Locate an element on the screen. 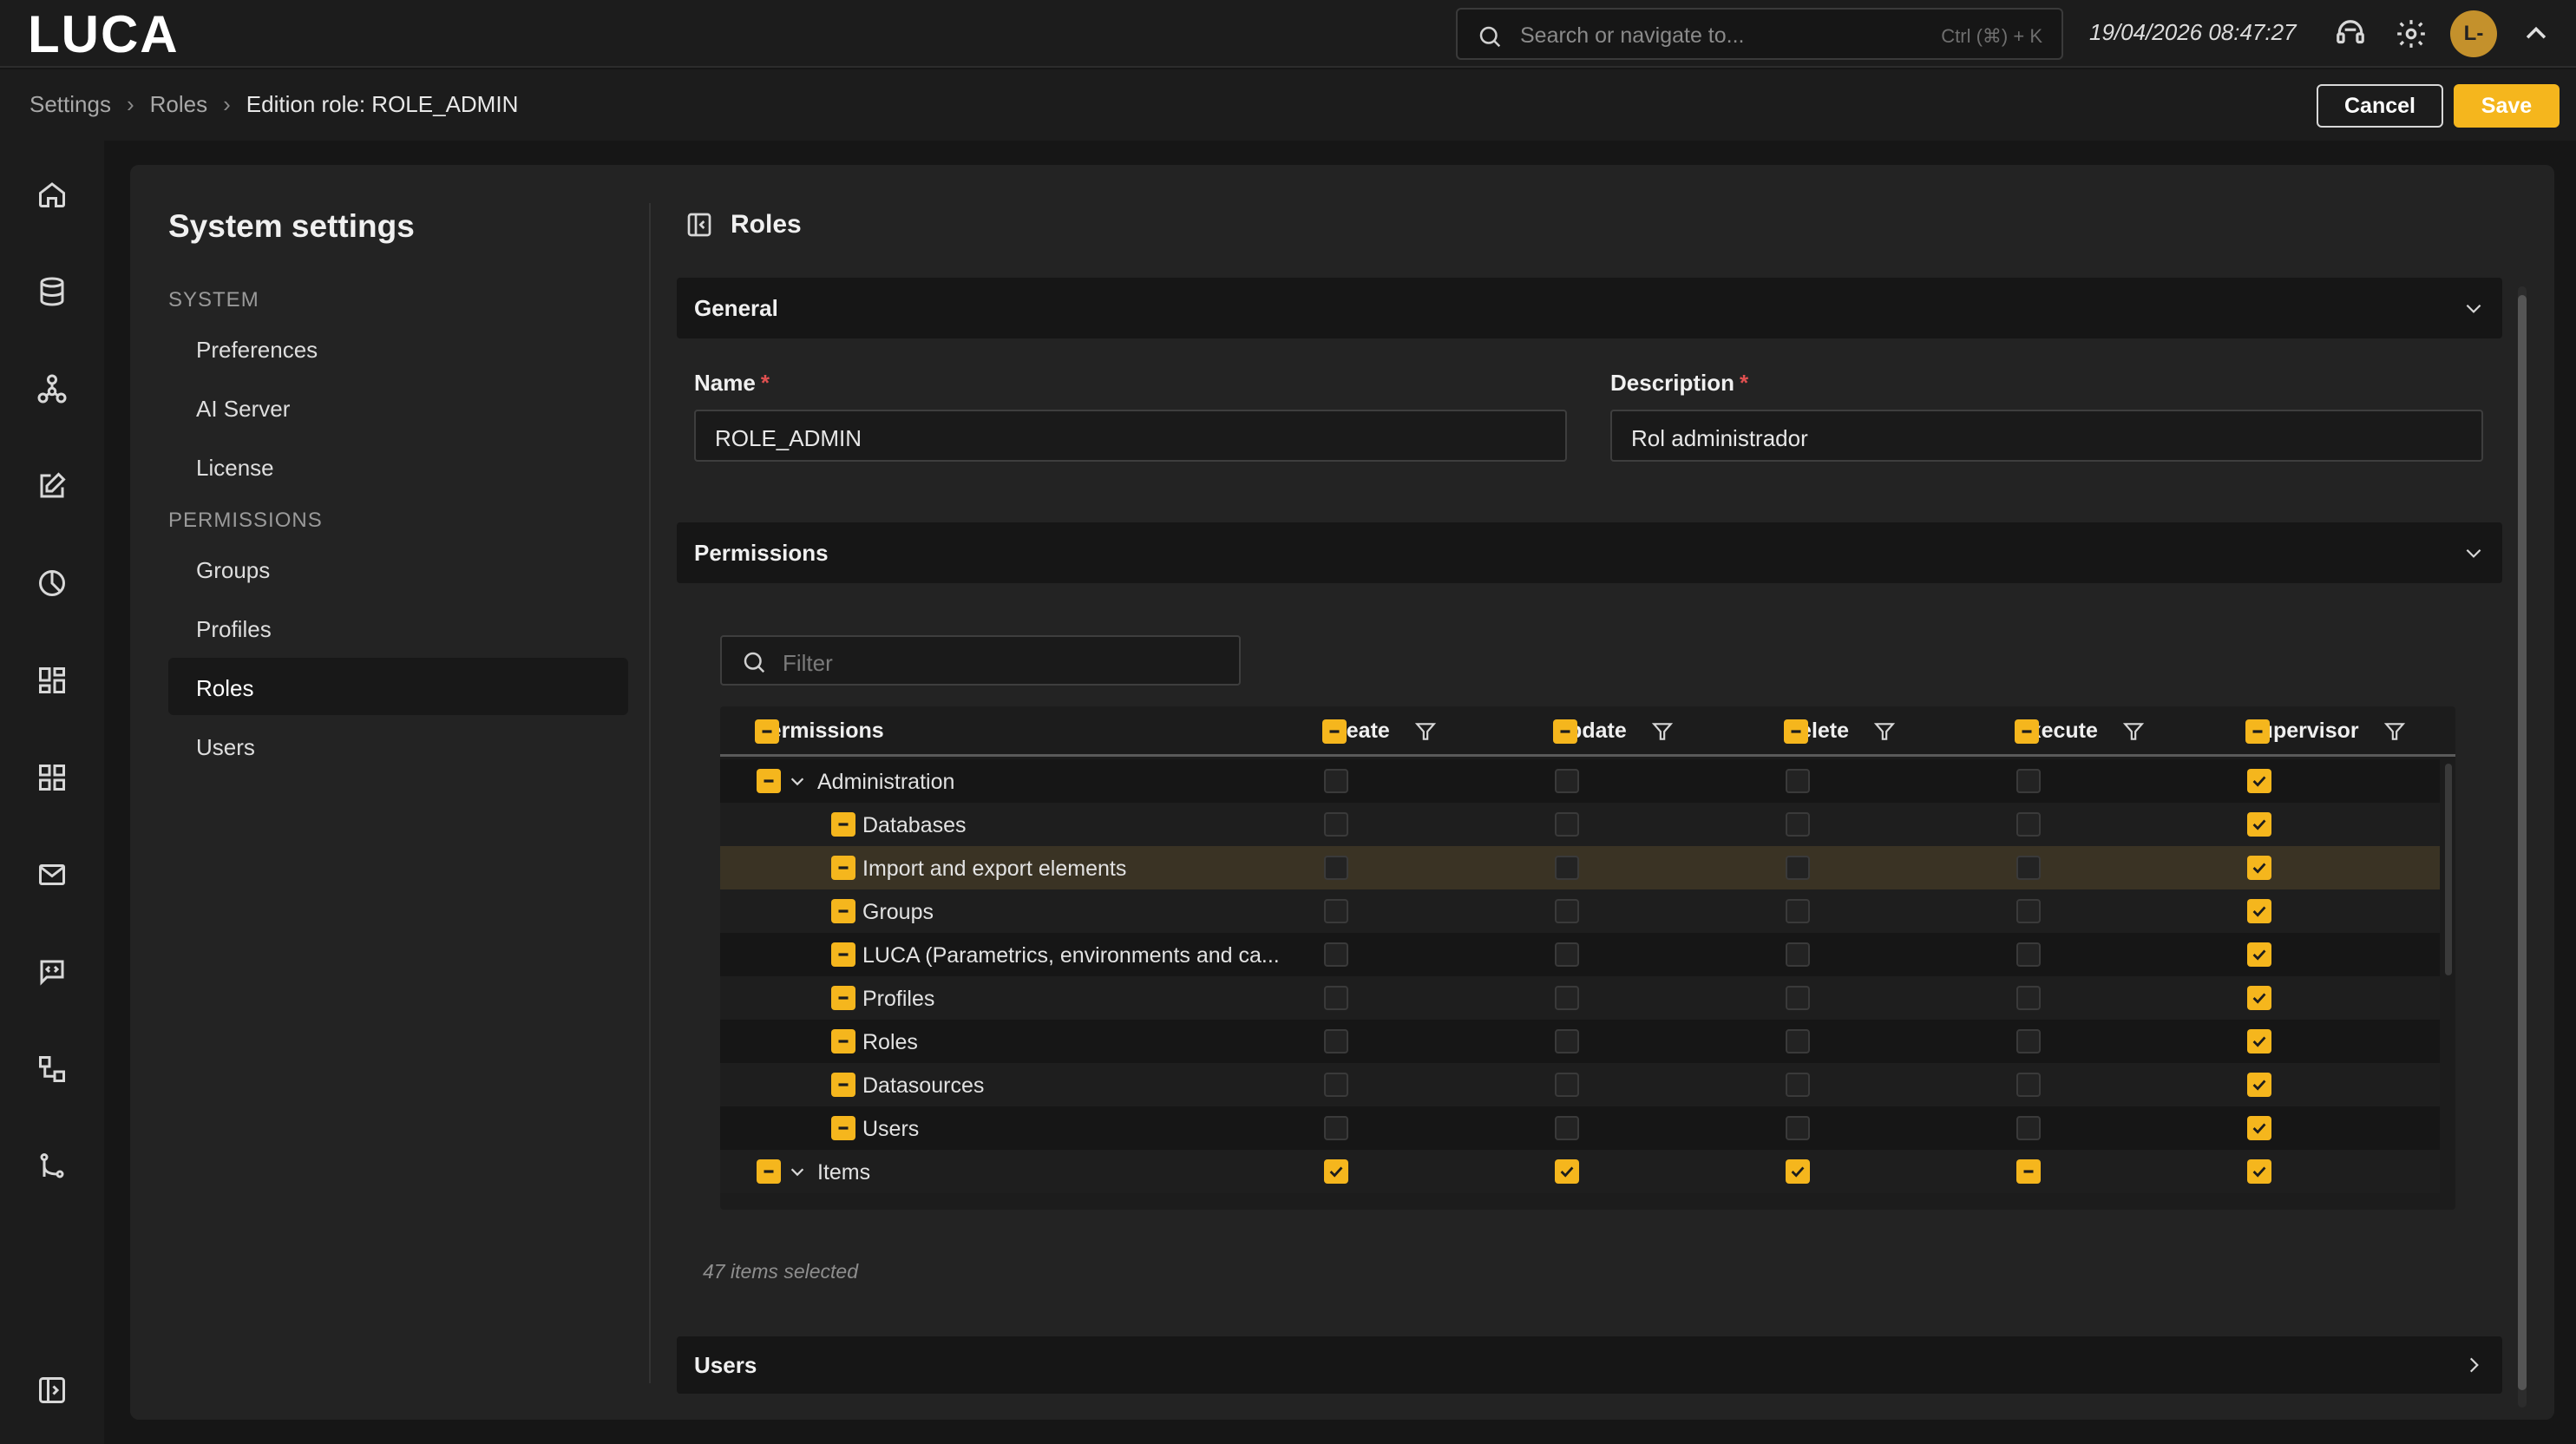 Image resolution: width=2576 pixels, height=1444 pixels. home-icon is located at coordinates (52, 195).